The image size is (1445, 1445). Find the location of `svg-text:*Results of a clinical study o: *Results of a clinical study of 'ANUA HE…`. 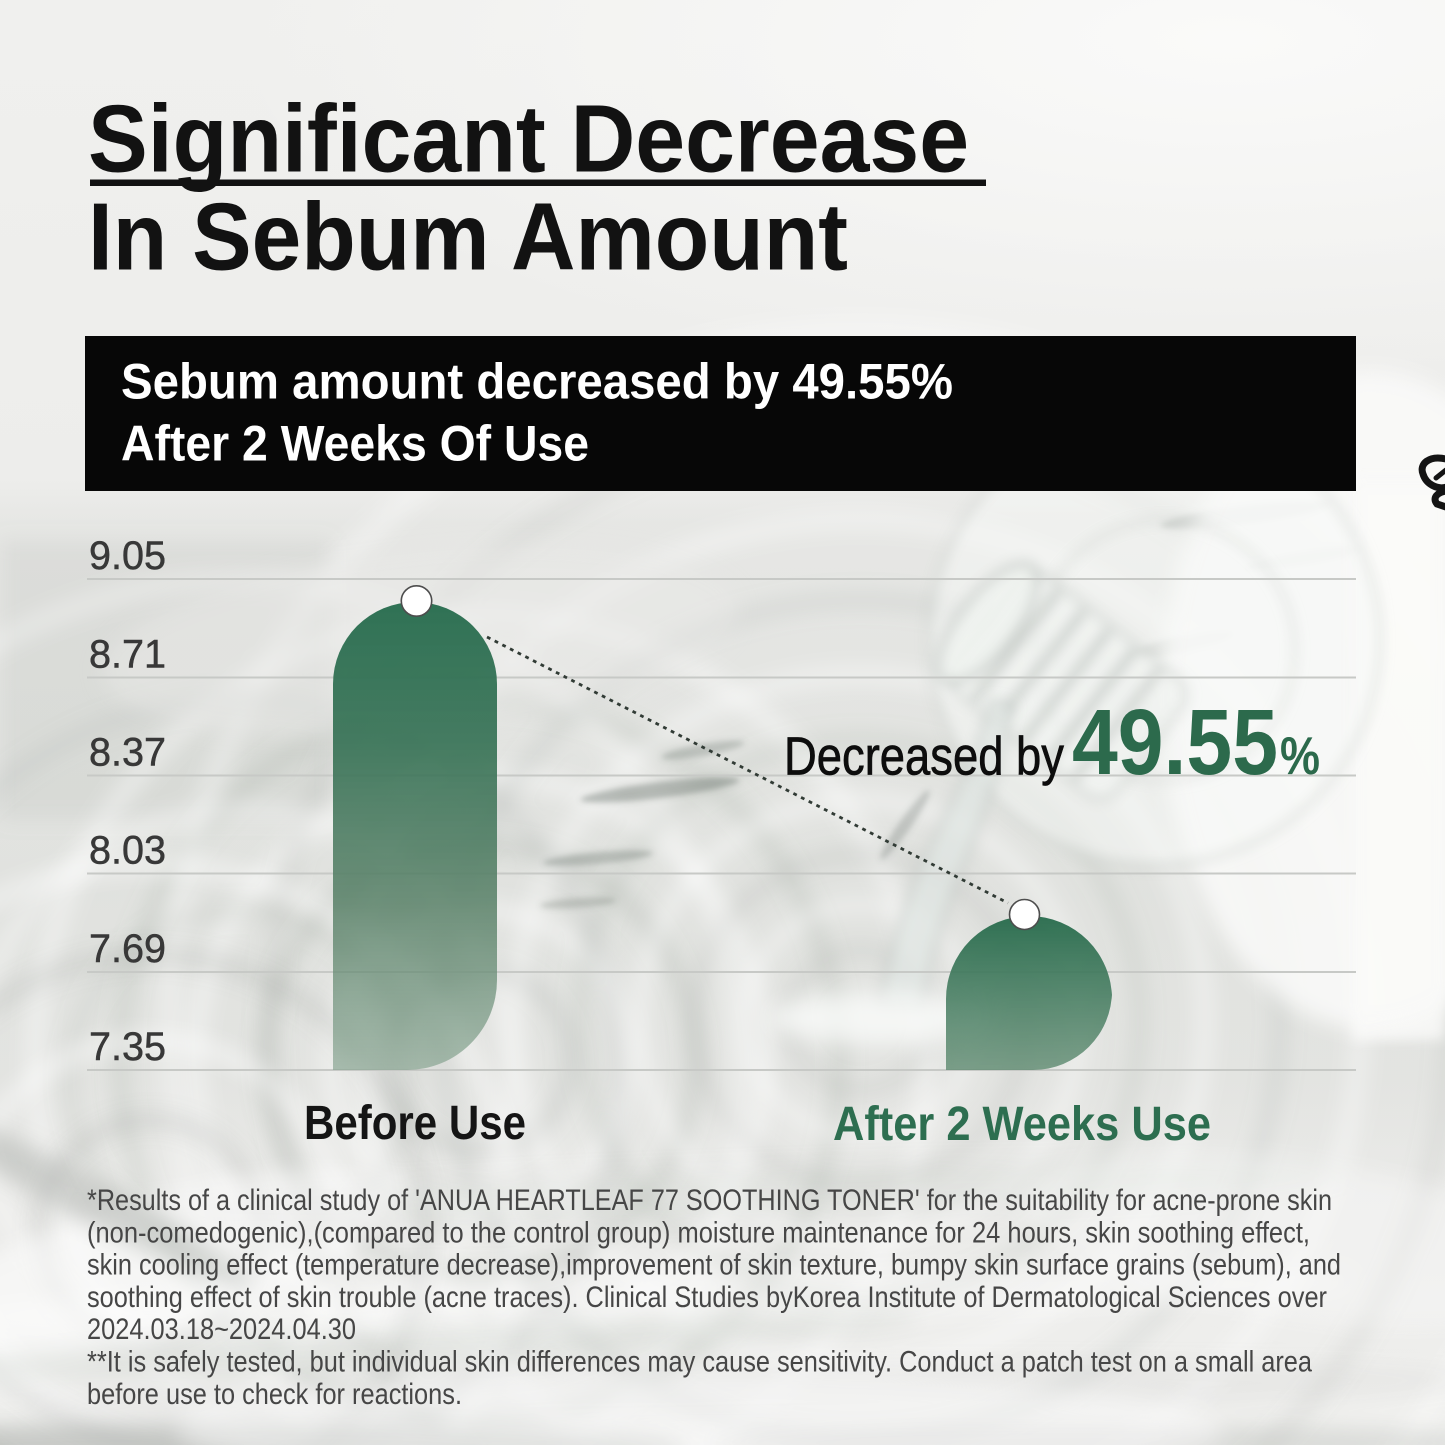

svg-text:*Results of a clinical study o: *Results of a clinical study of 'ANUA HE… is located at coordinates (709, 1200).